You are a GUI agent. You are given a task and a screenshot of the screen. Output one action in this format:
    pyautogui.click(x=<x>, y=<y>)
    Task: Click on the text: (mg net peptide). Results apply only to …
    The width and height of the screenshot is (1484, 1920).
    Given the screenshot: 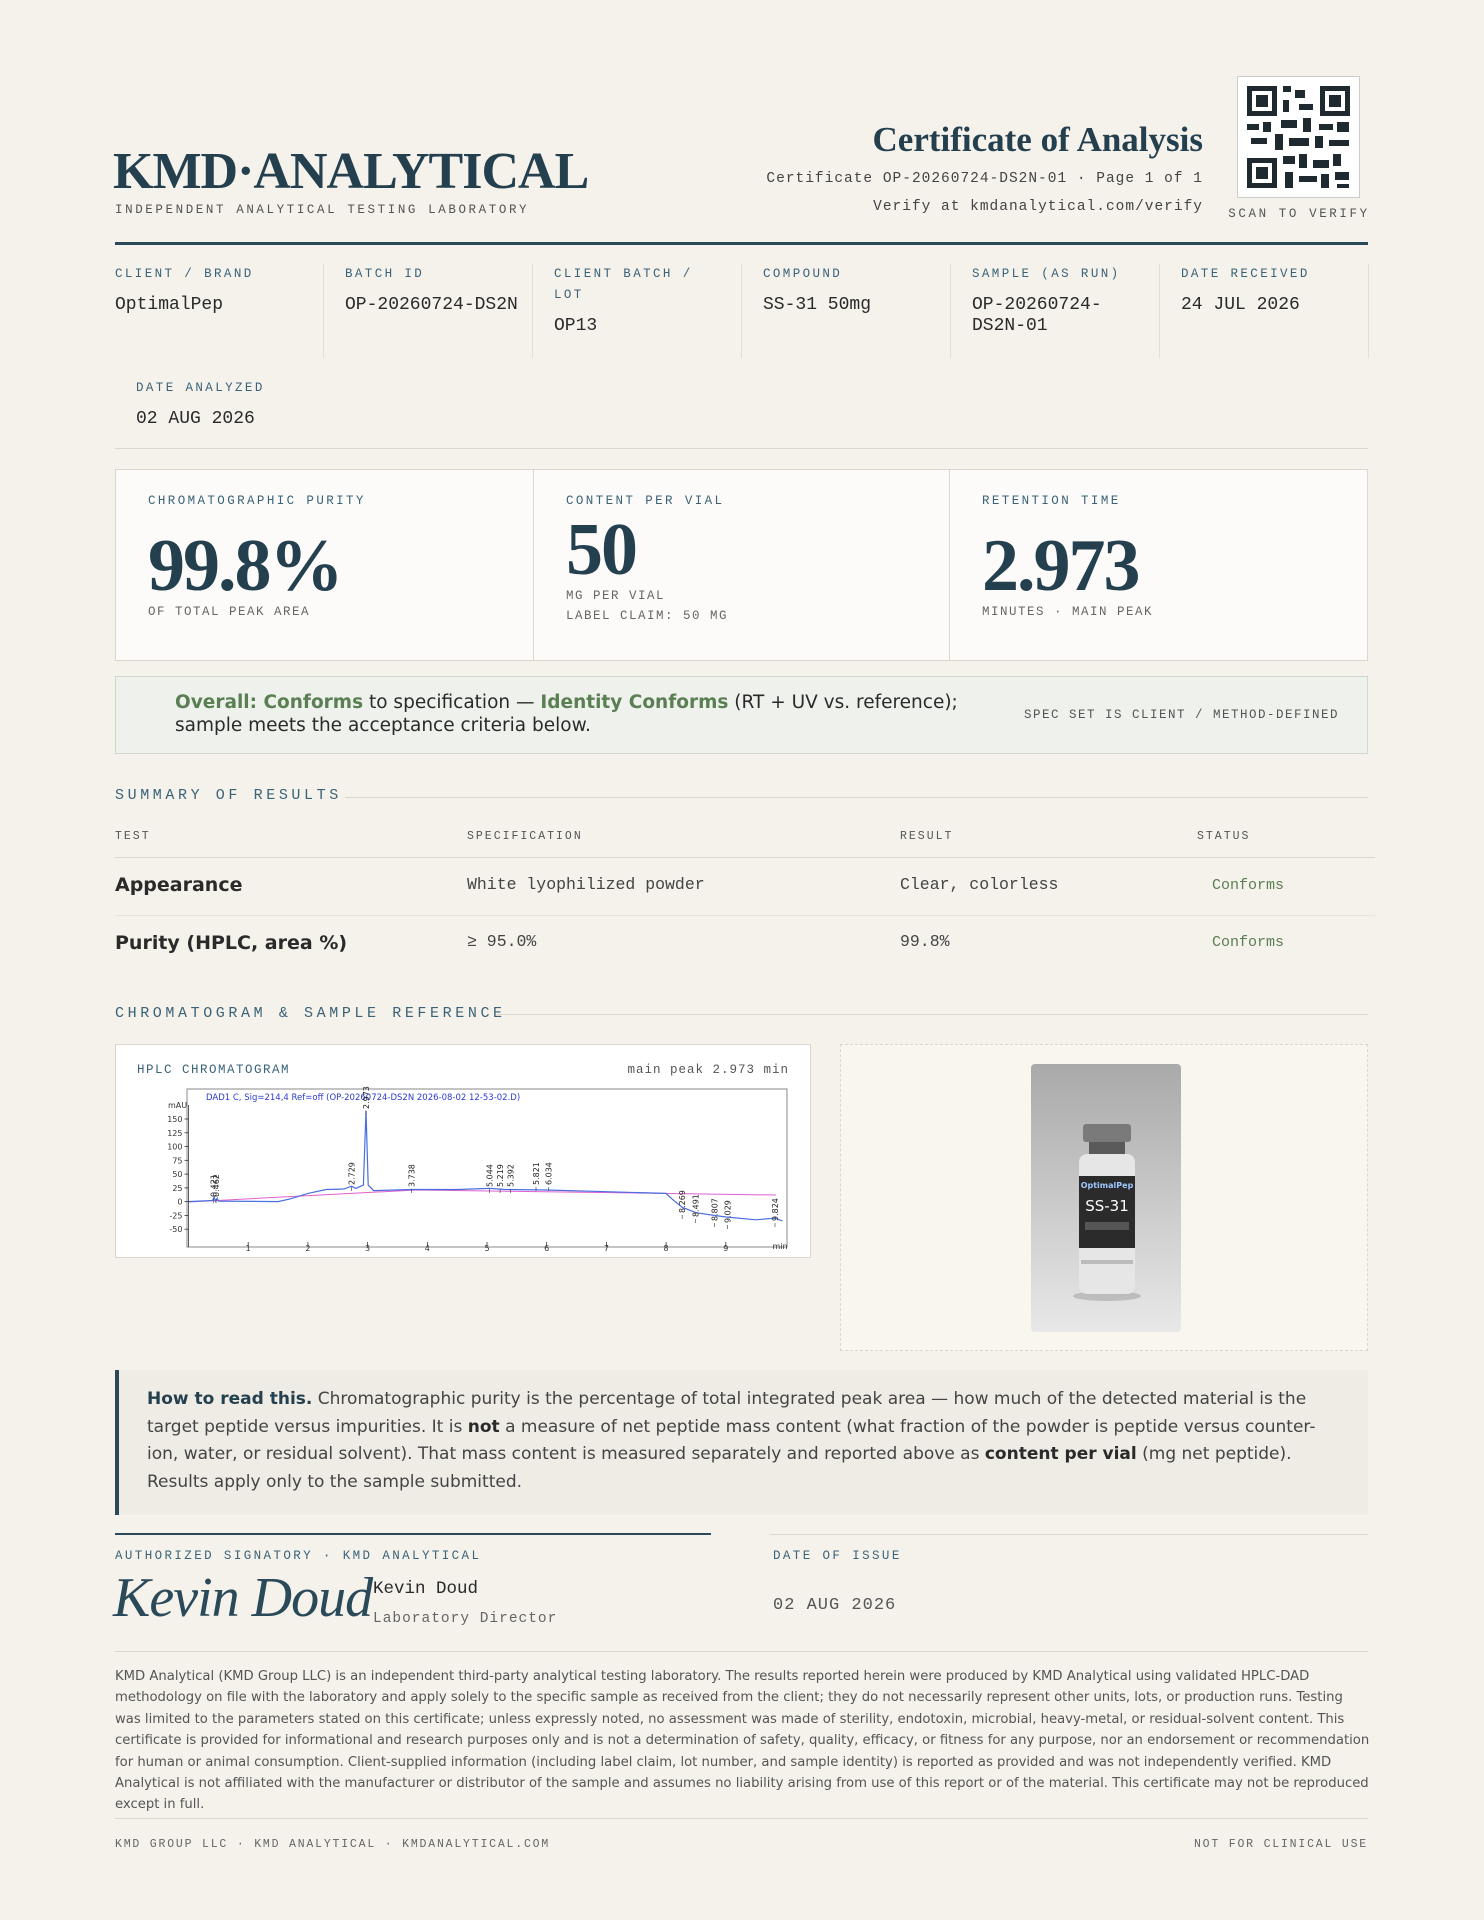 What is the action you would take?
    pyautogui.click(x=719, y=1468)
    